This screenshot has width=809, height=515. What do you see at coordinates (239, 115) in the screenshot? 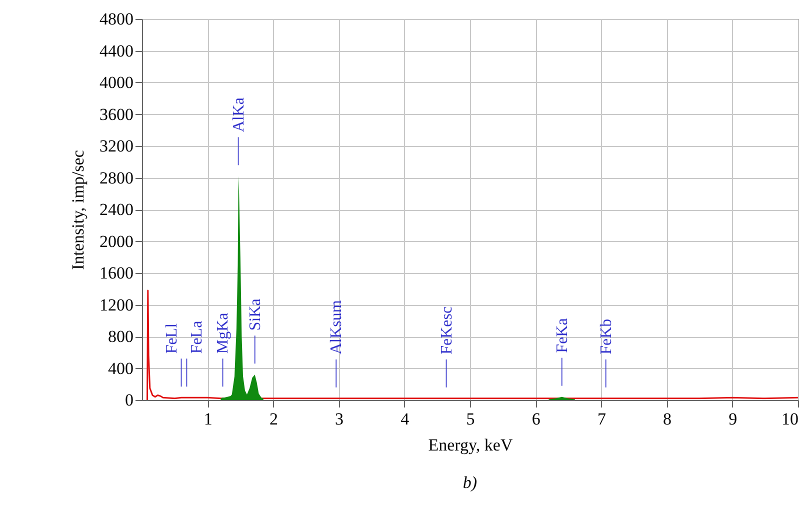
I see `annotation: AlKa` at bounding box center [239, 115].